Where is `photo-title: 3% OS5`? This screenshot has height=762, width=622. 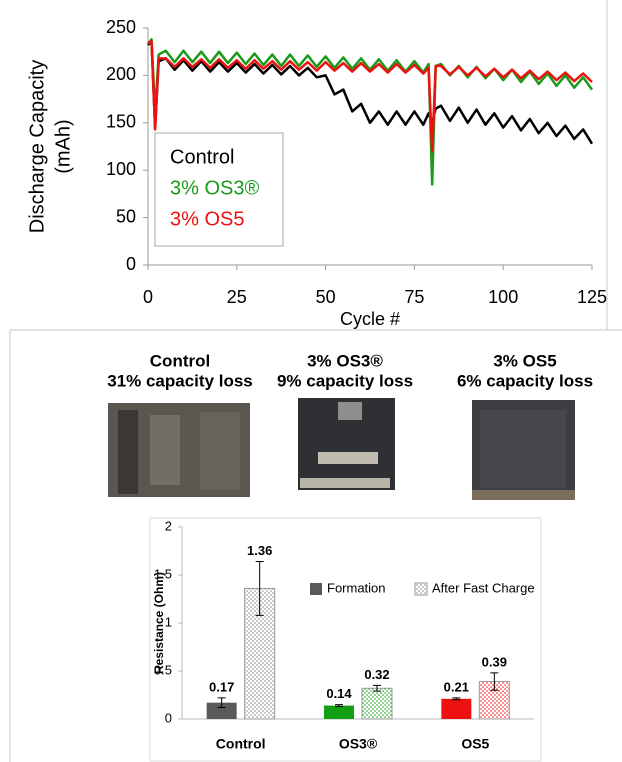
photo-title: 3% OS5 is located at coordinates (524, 360).